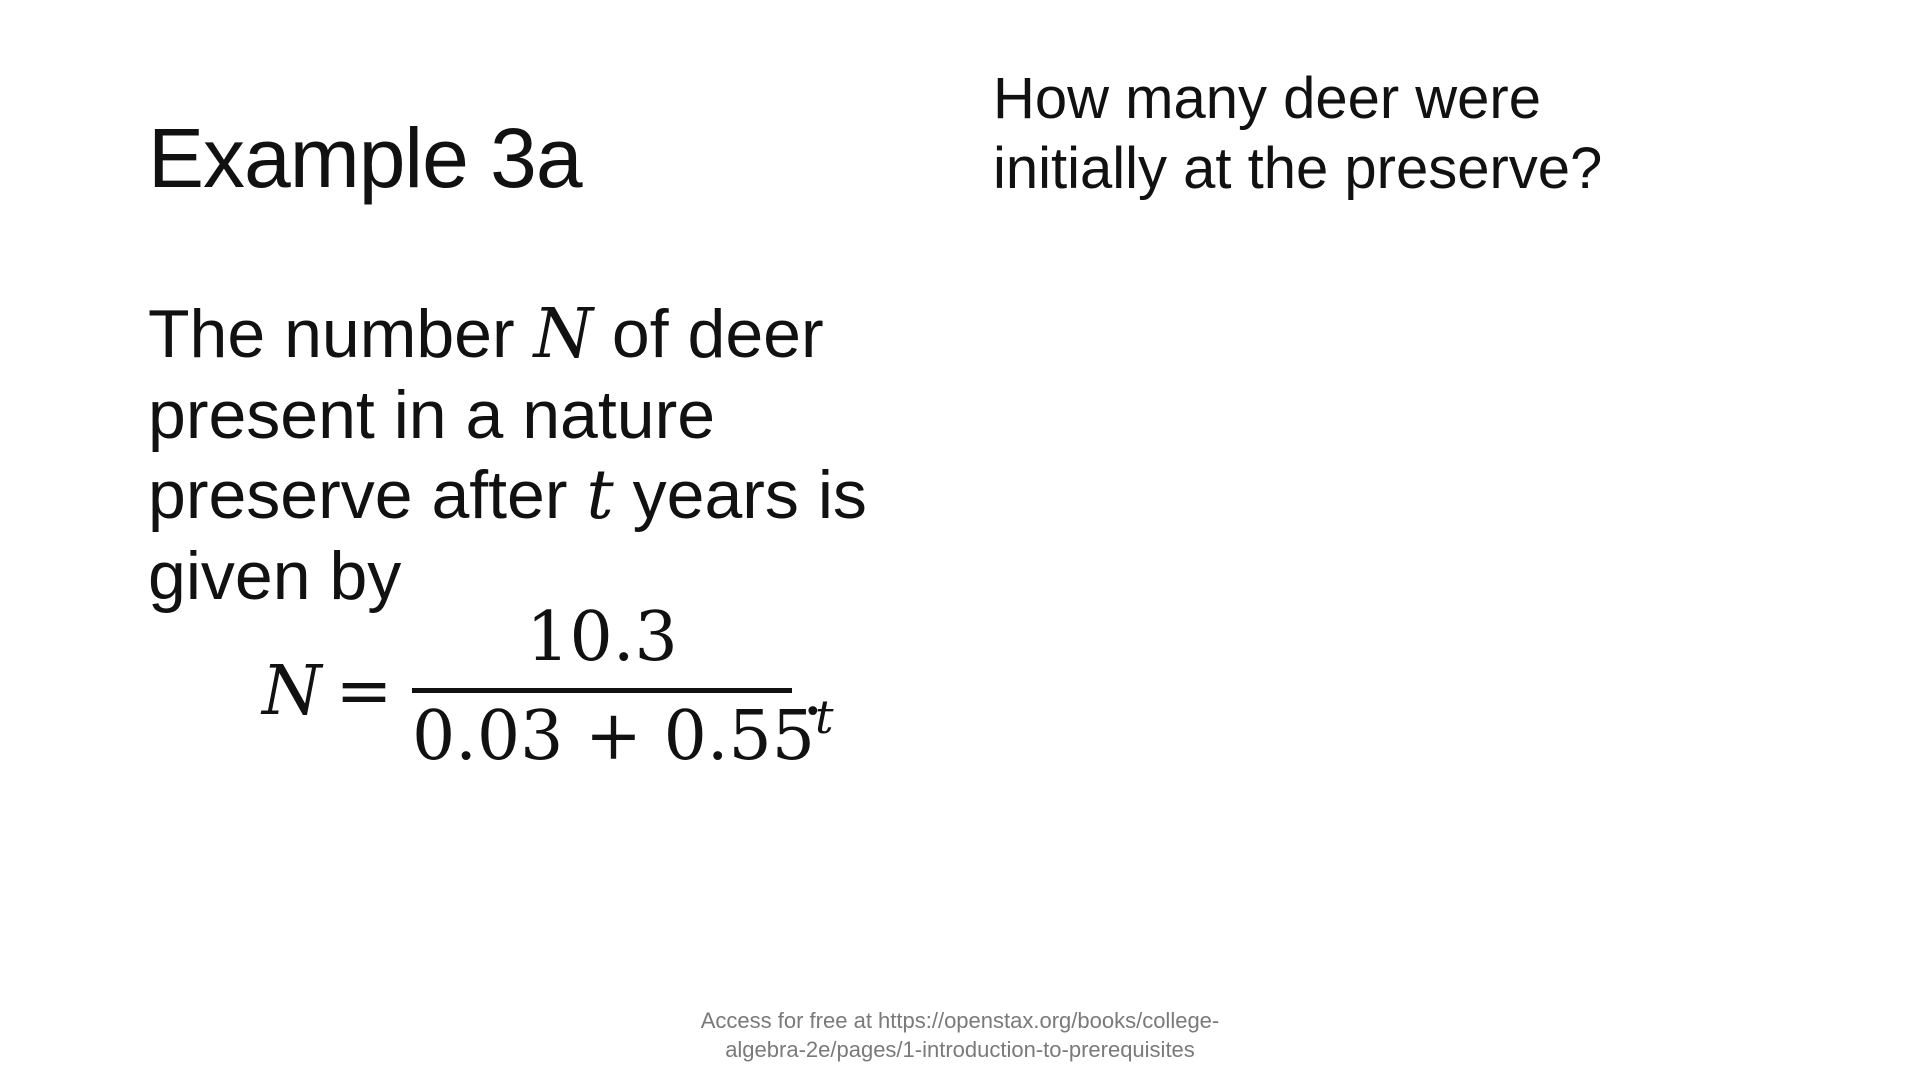 Image resolution: width=1920 pixels, height=1080 pixels. I want to click on equals-sign: =, so click(364, 691).